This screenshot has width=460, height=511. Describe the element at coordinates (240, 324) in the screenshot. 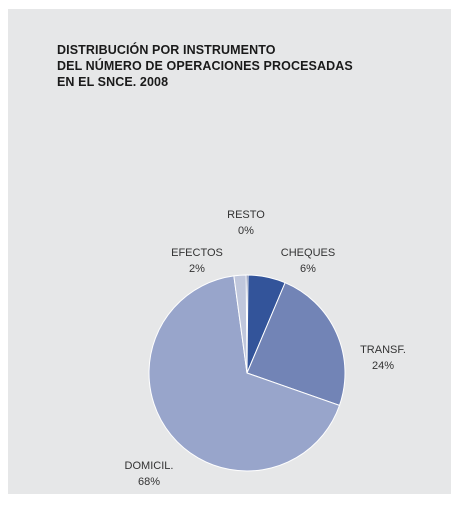

I see `pie-slice-efectos` at that location.